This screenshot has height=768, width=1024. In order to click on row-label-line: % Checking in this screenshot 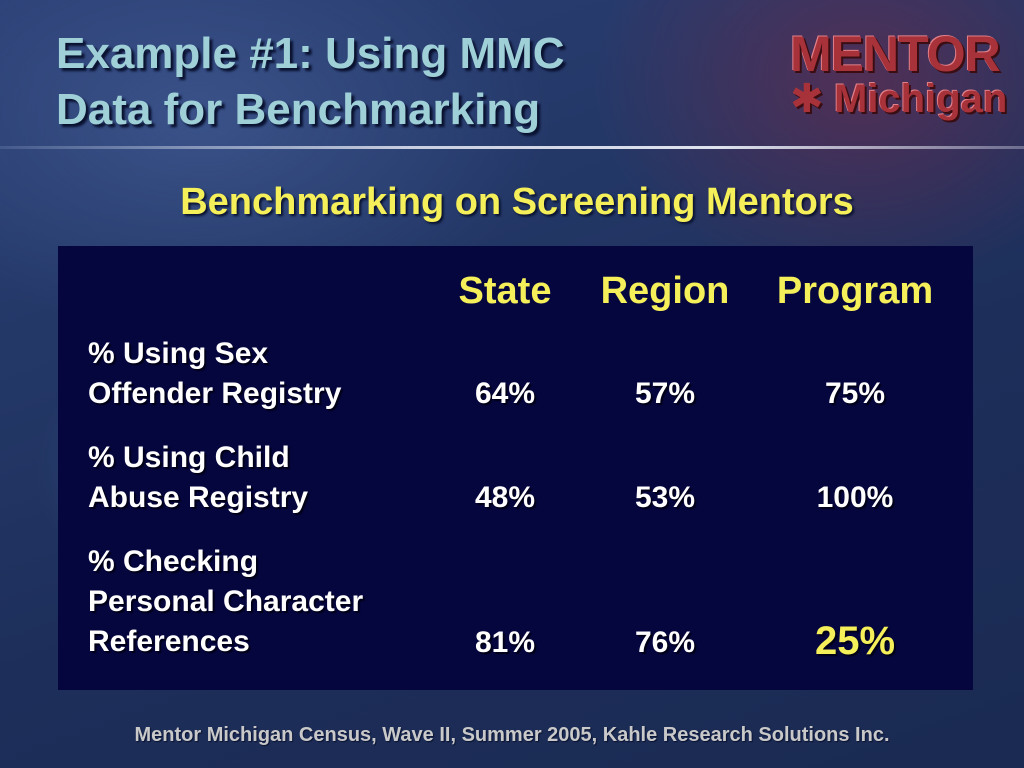, I will do `click(173, 561)`.